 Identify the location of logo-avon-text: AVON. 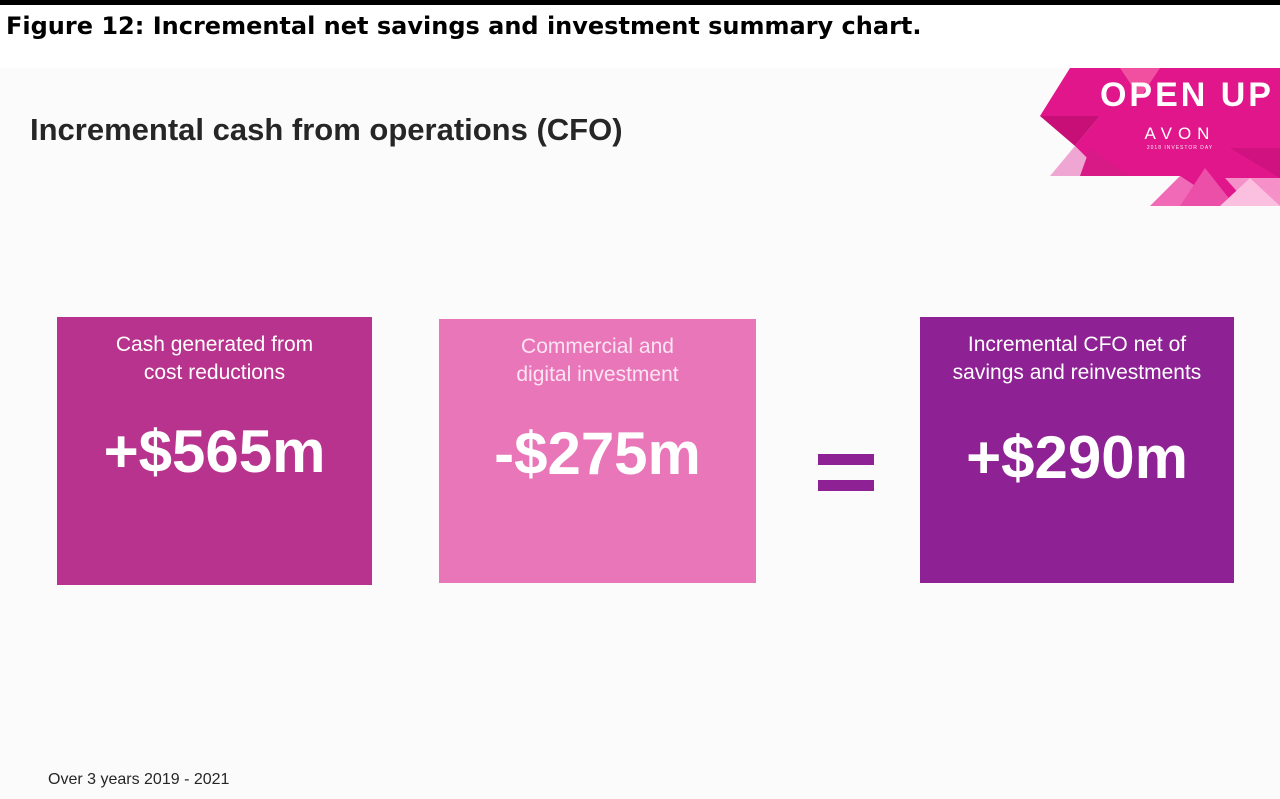
(1180, 133).